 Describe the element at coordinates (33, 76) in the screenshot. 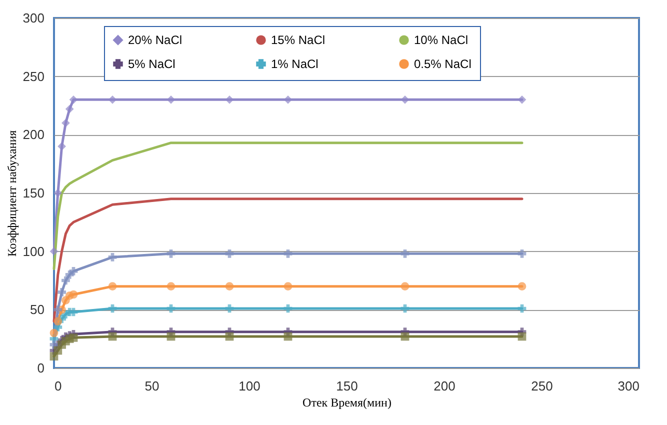

I see `y-tick-label: 250` at that location.